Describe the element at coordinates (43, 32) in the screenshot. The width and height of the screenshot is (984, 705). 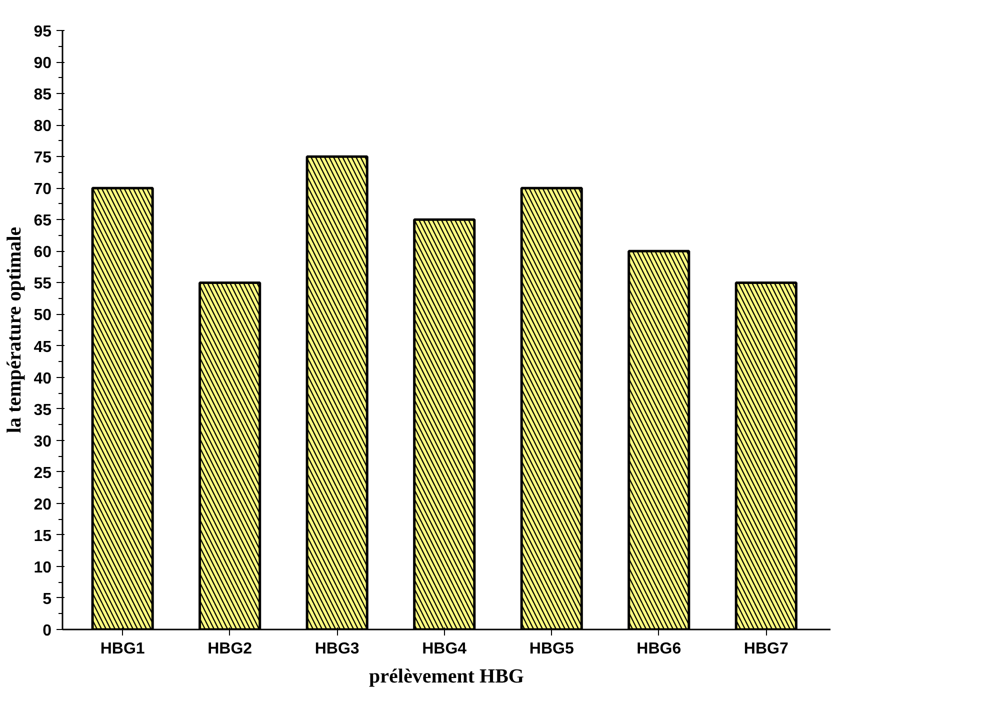
I see `y-tick-label: 95` at that location.